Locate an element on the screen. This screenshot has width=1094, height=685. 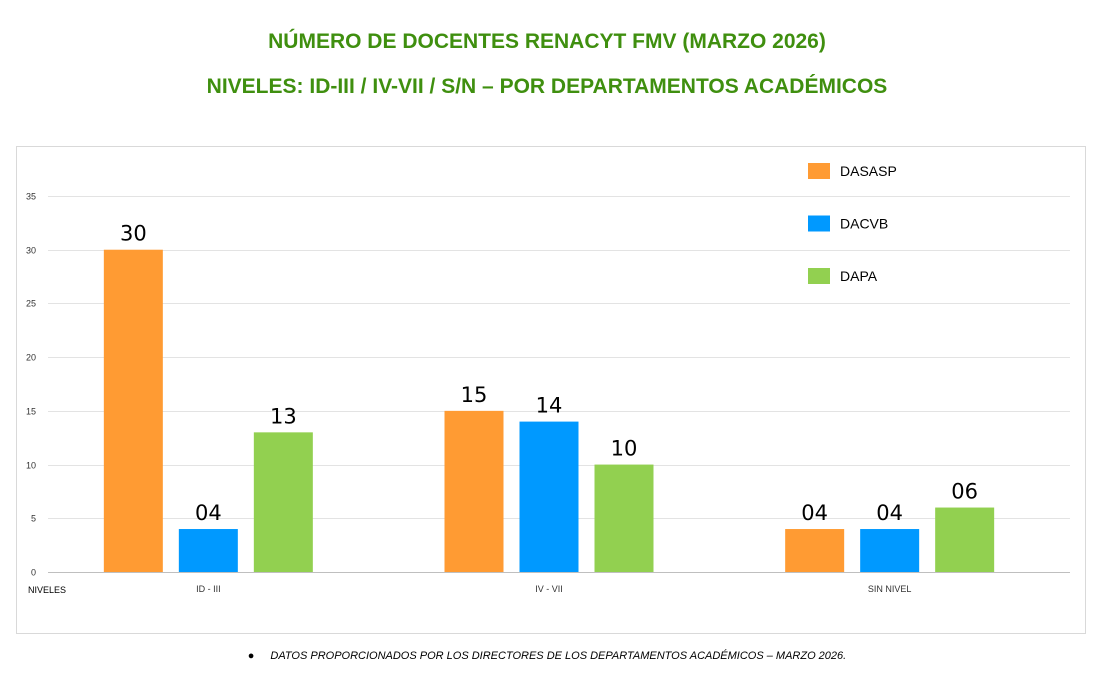
x-tick-label: SIN NIVEL is located at coordinates (890, 589).